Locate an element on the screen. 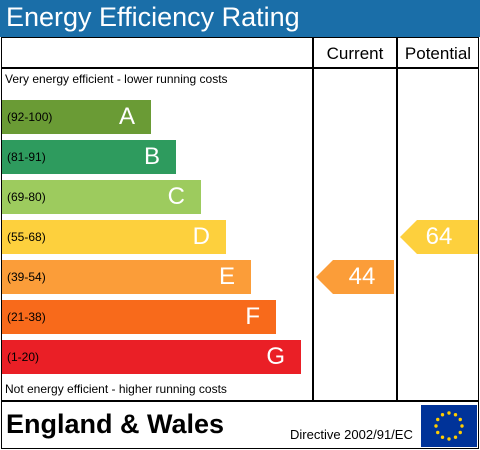 The height and width of the screenshot is (450, 480). band-letter-label: D is located at coordinates (201, 236).